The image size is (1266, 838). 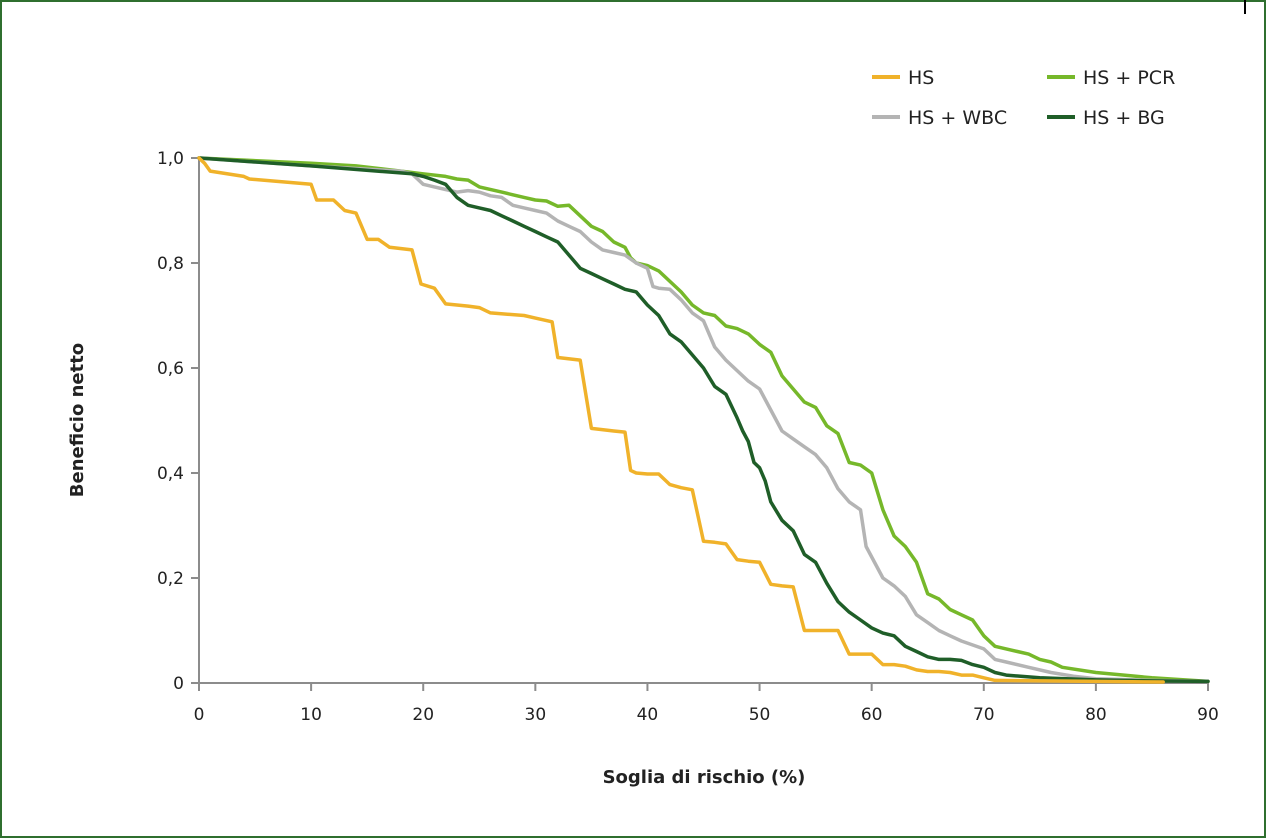 What do you see at coordinates (957, 118) in the screenshot?
I see `legend-label-hs-wbc: HS + WBC` at bounding box center [957, 118].